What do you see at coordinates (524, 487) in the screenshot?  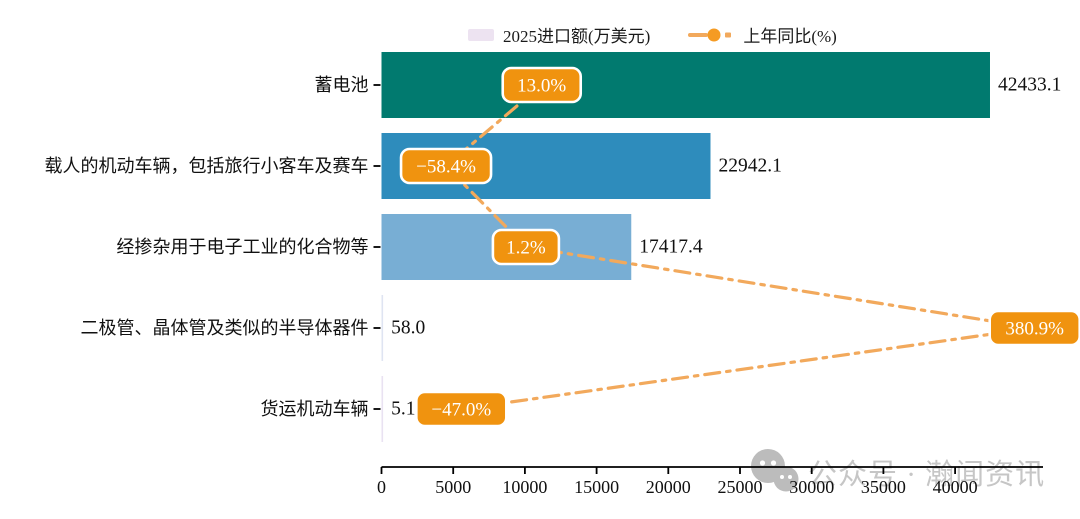 I see `x-tick-label: 10000` at bounding box center [524, 487].